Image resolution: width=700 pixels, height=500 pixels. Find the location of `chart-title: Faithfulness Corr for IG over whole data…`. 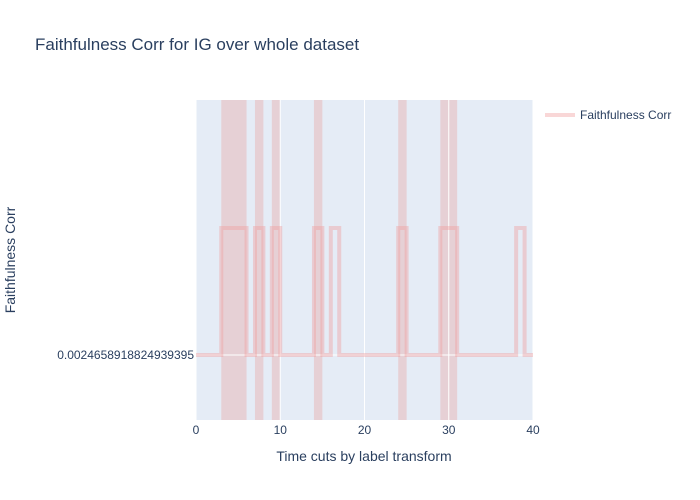

chart-title: Faithfulness Corr for IG over whole data… is located at coordinates (197, 44).